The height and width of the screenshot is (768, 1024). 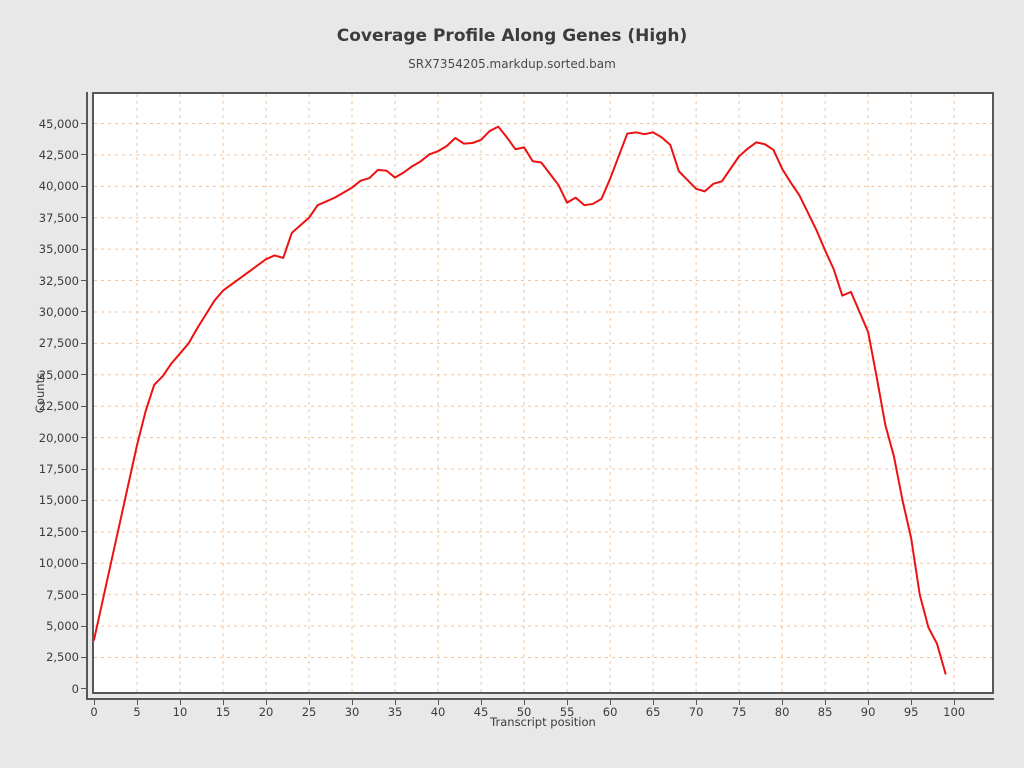 I want to click on x-tick-label: 80, so click(x=782, y=712).